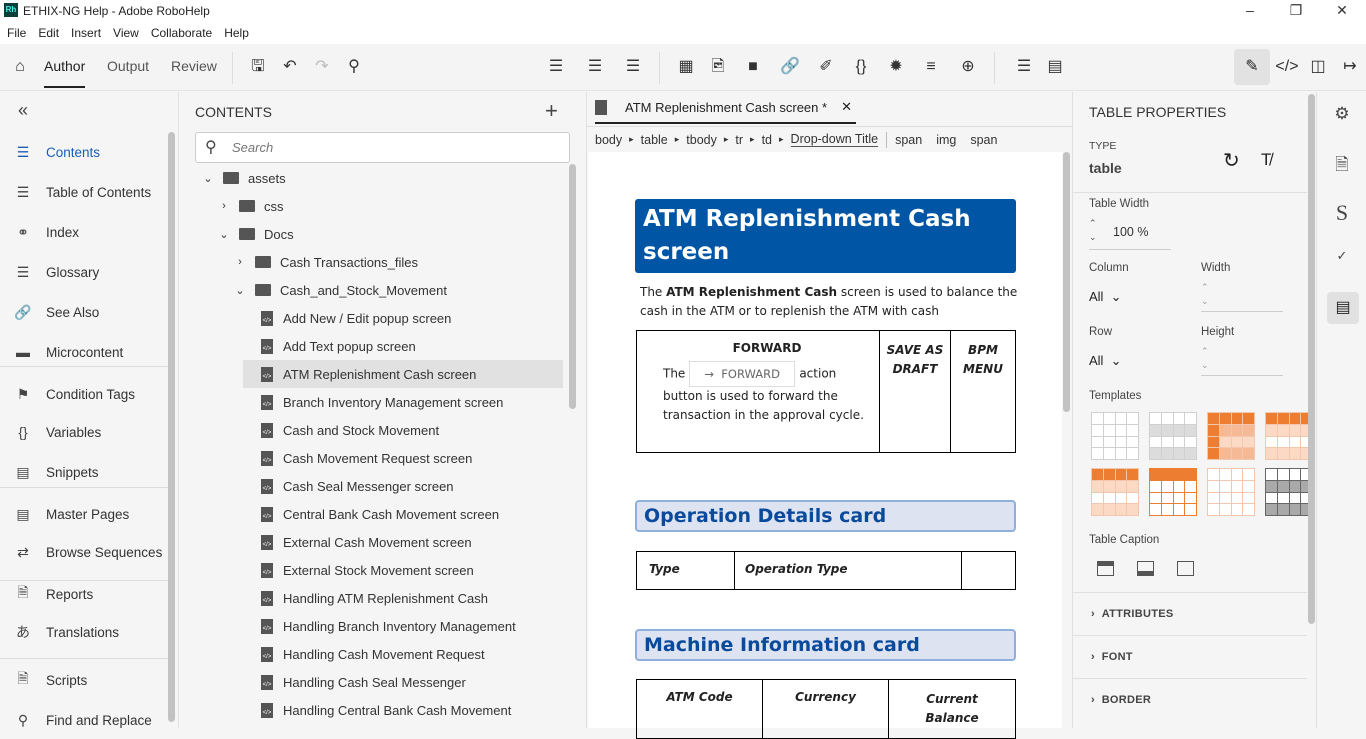 This screenshot has width=1366, height=739. What do you see at coordinates (338, 346) in the screenshot?
I see `tree-item: </> Add Text popup screen` at bounding box center [338, 346].